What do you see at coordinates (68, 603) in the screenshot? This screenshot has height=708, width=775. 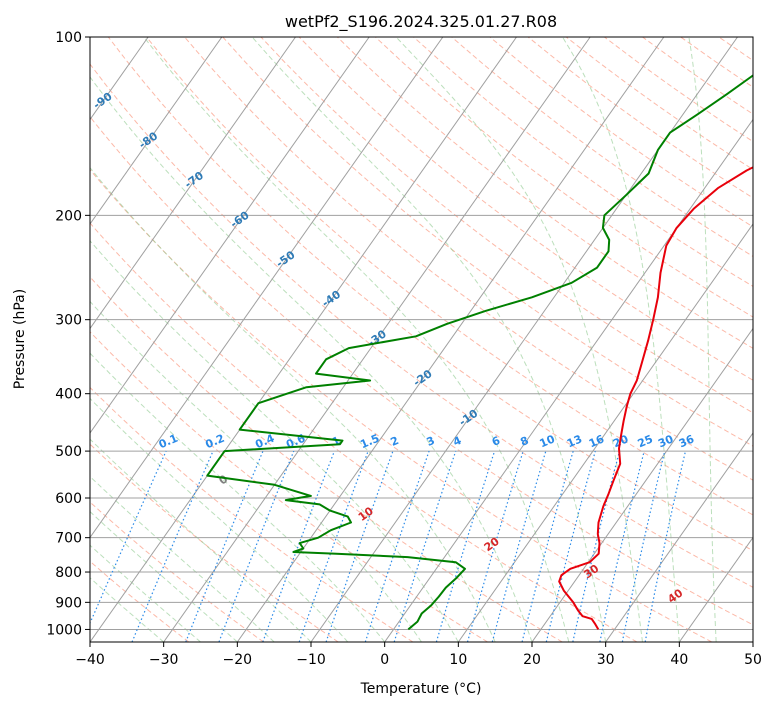 I see `y-tick-label: 900` at bounding box center [68, 603].